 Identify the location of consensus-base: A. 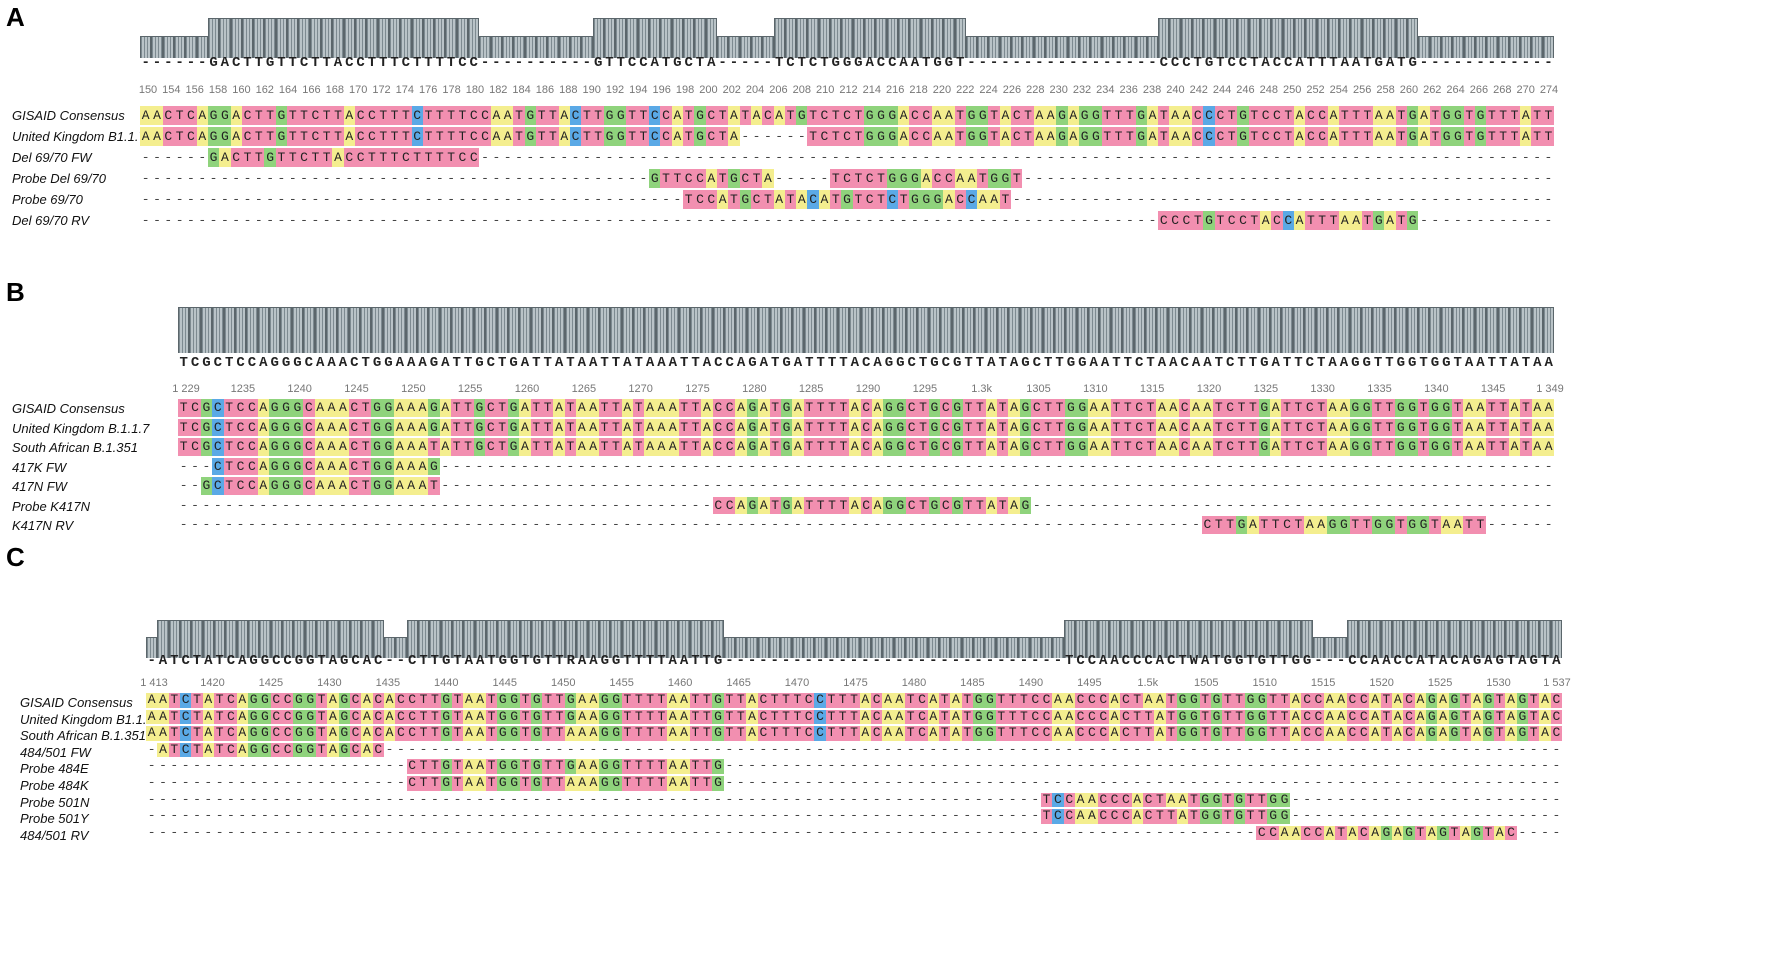
(1537, 363).